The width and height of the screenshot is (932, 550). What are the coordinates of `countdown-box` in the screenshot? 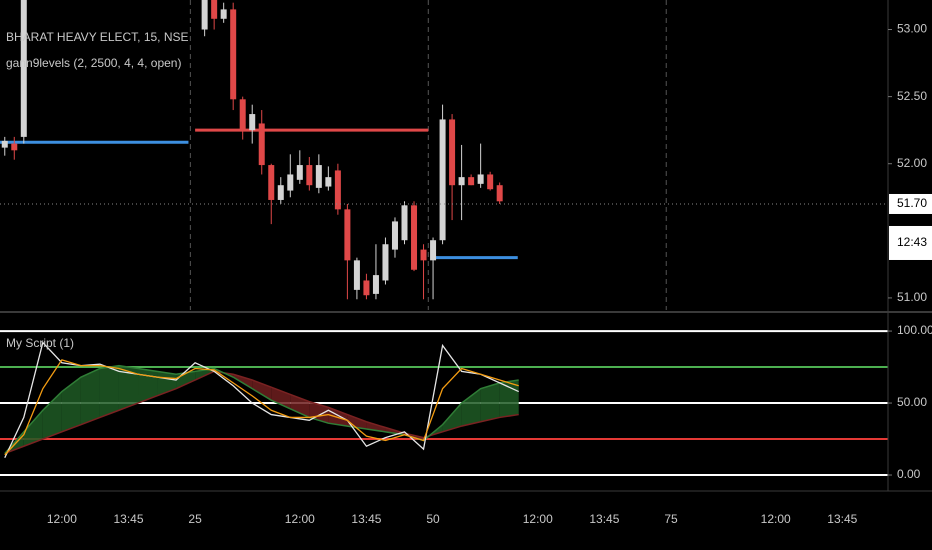 It's located at (910, 242).